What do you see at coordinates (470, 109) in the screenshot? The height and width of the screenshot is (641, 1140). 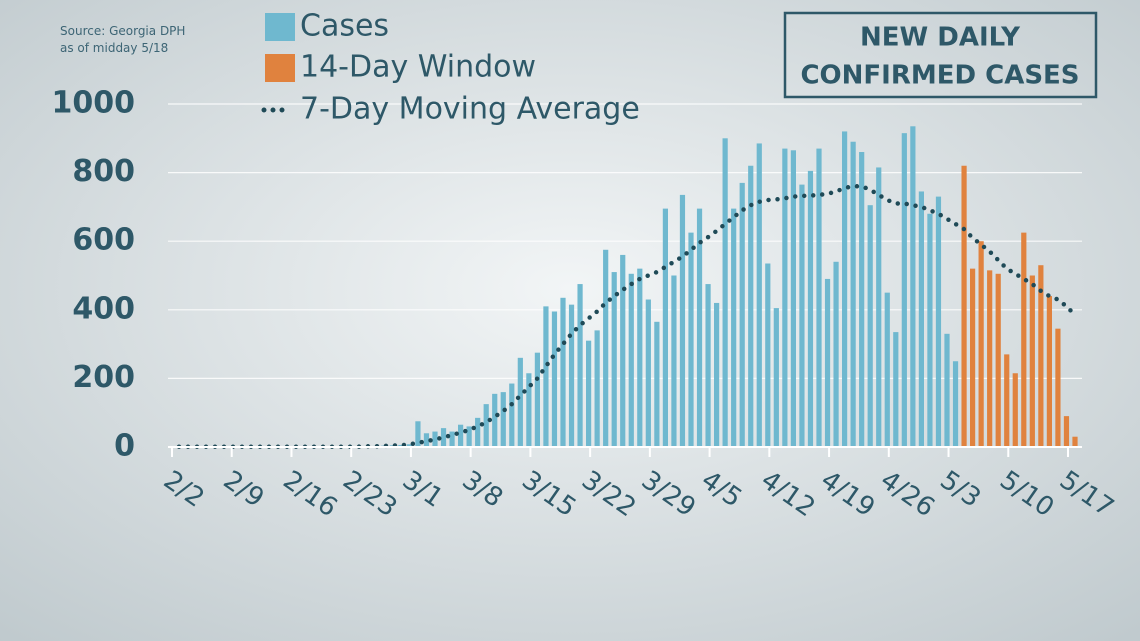 I see `legend-label: 7-Day Moving Average` at bounding box center [470, 109].